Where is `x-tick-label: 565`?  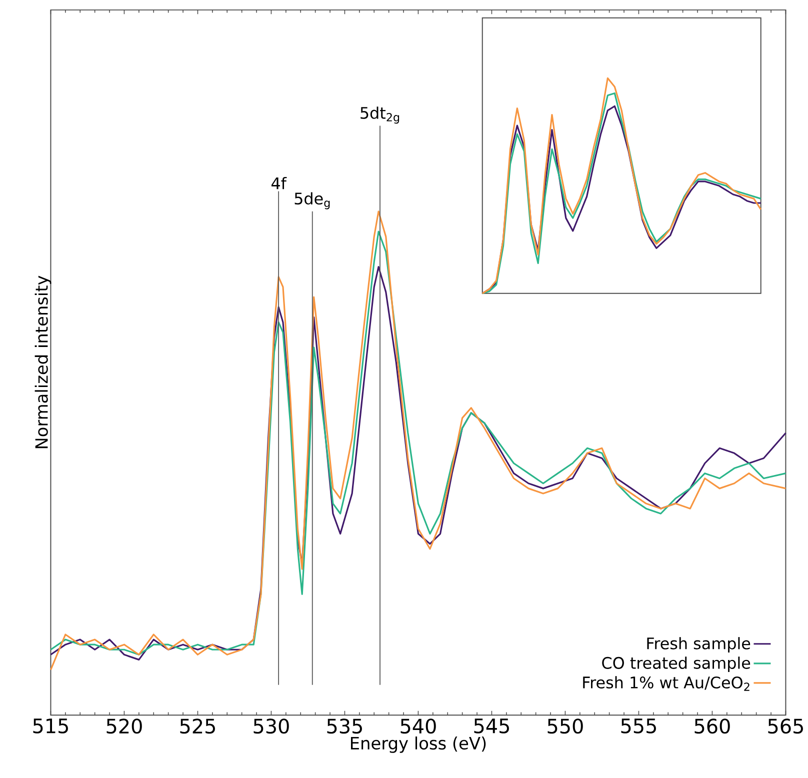
x-tick-label: 565 is located at coordinates (785, 726).